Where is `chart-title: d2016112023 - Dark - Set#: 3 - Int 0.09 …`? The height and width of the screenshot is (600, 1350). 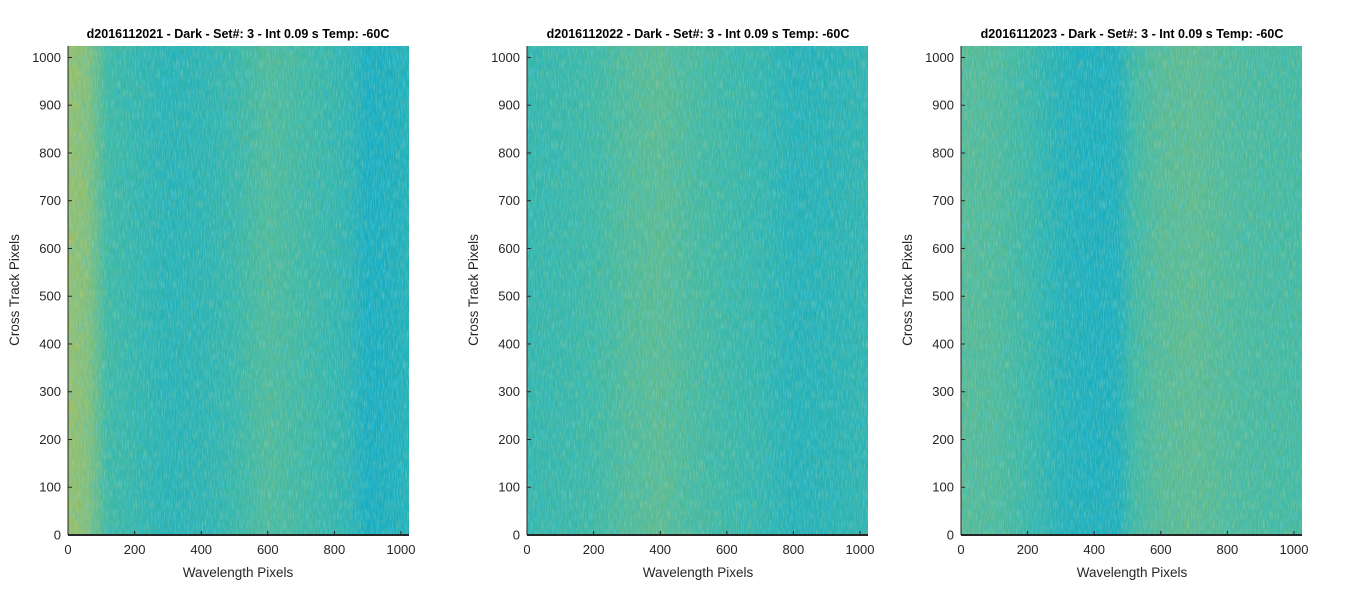
chart-title: d2016112023 - Dark - Set#: 3 - Int 0.09 … is located at coordinates (1132, 34).